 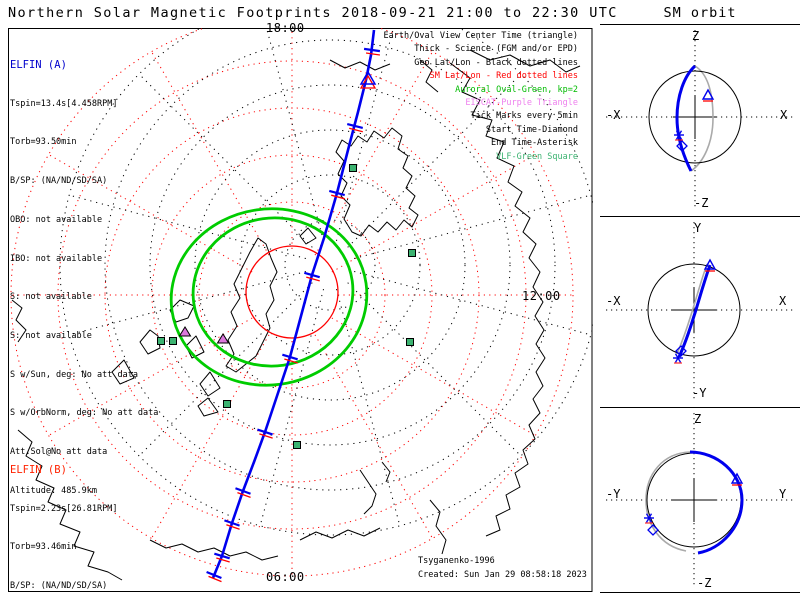 What do you see at coordinates (503, 76) in the screenshot?
I see `legend-line: SM Lat/Lon - Red dotted lines` at bounding box center [503, 76].